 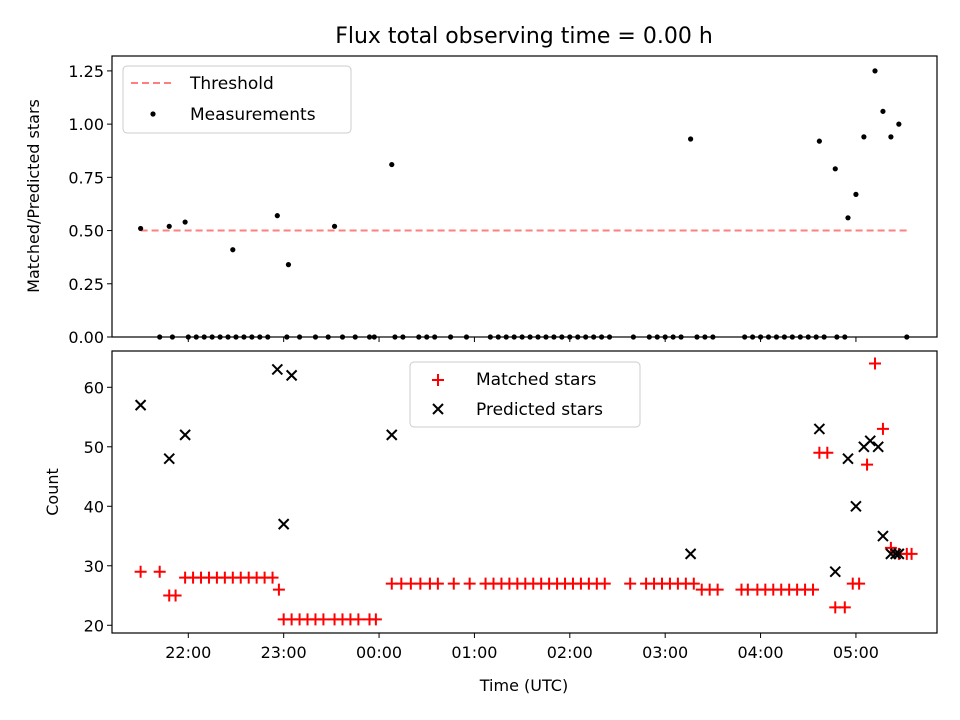 I want to click on top-y-ticks: 0.00 0.25 0.50 0.75 1.00 1.25, so click(x=90, y=204).